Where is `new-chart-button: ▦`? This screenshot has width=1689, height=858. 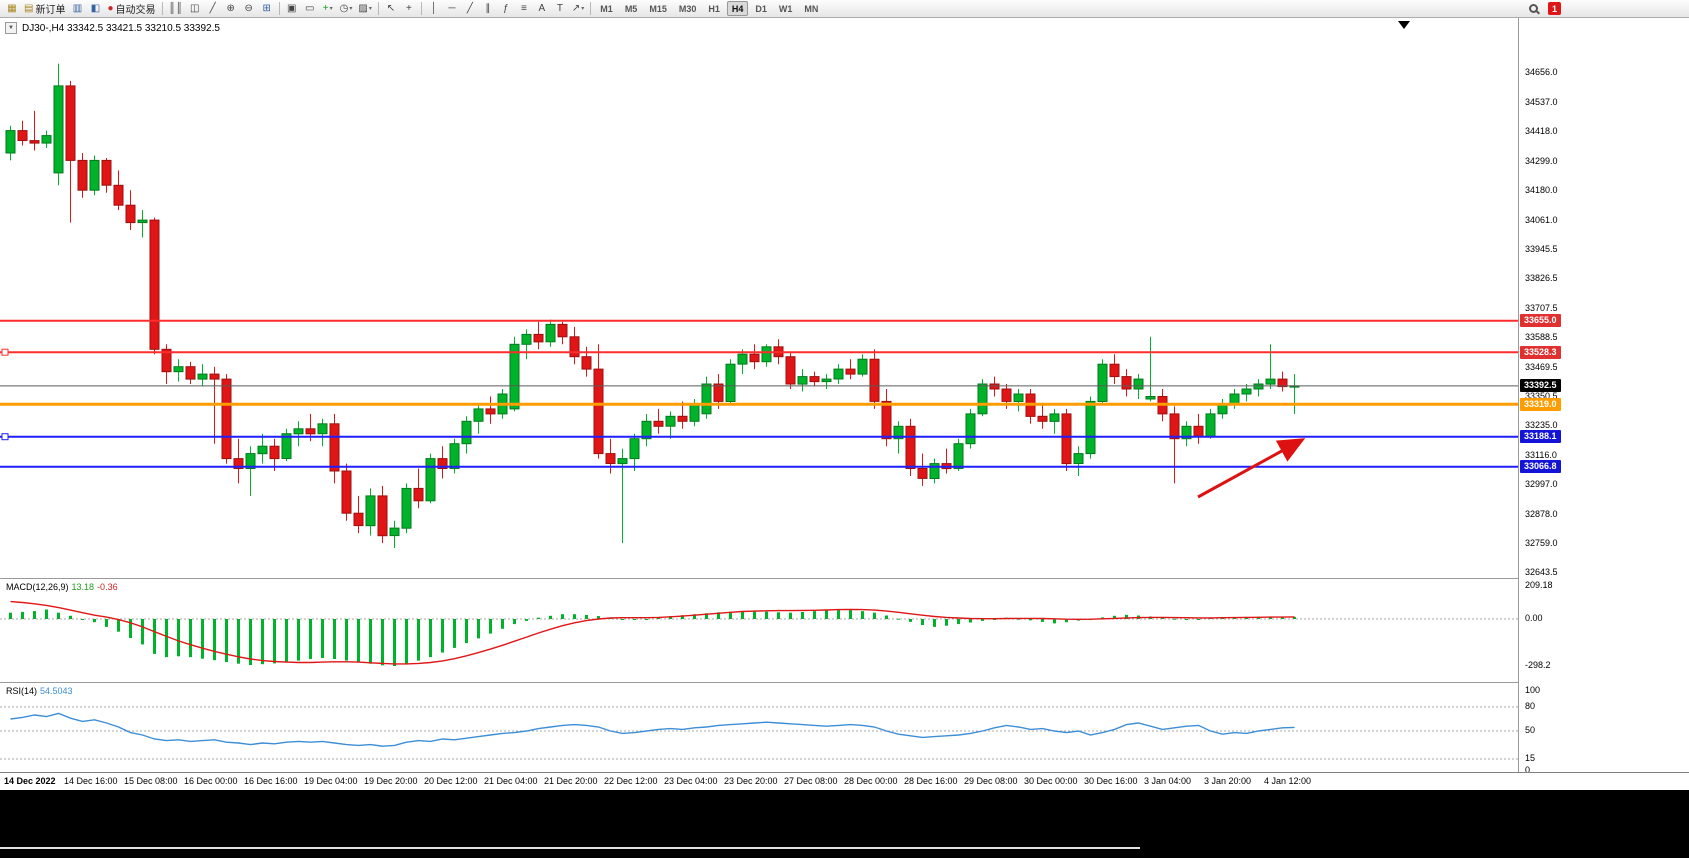
new-chart-button: ▦ is located at coordinates (12, 9).